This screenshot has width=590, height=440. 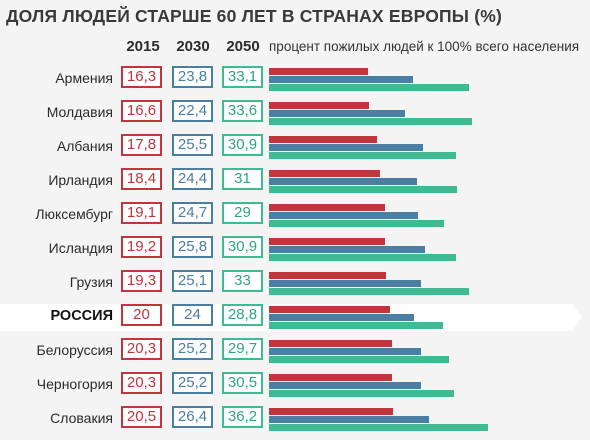 I want to click on value-label-2050: 30,5, so click(x=242, y=383).